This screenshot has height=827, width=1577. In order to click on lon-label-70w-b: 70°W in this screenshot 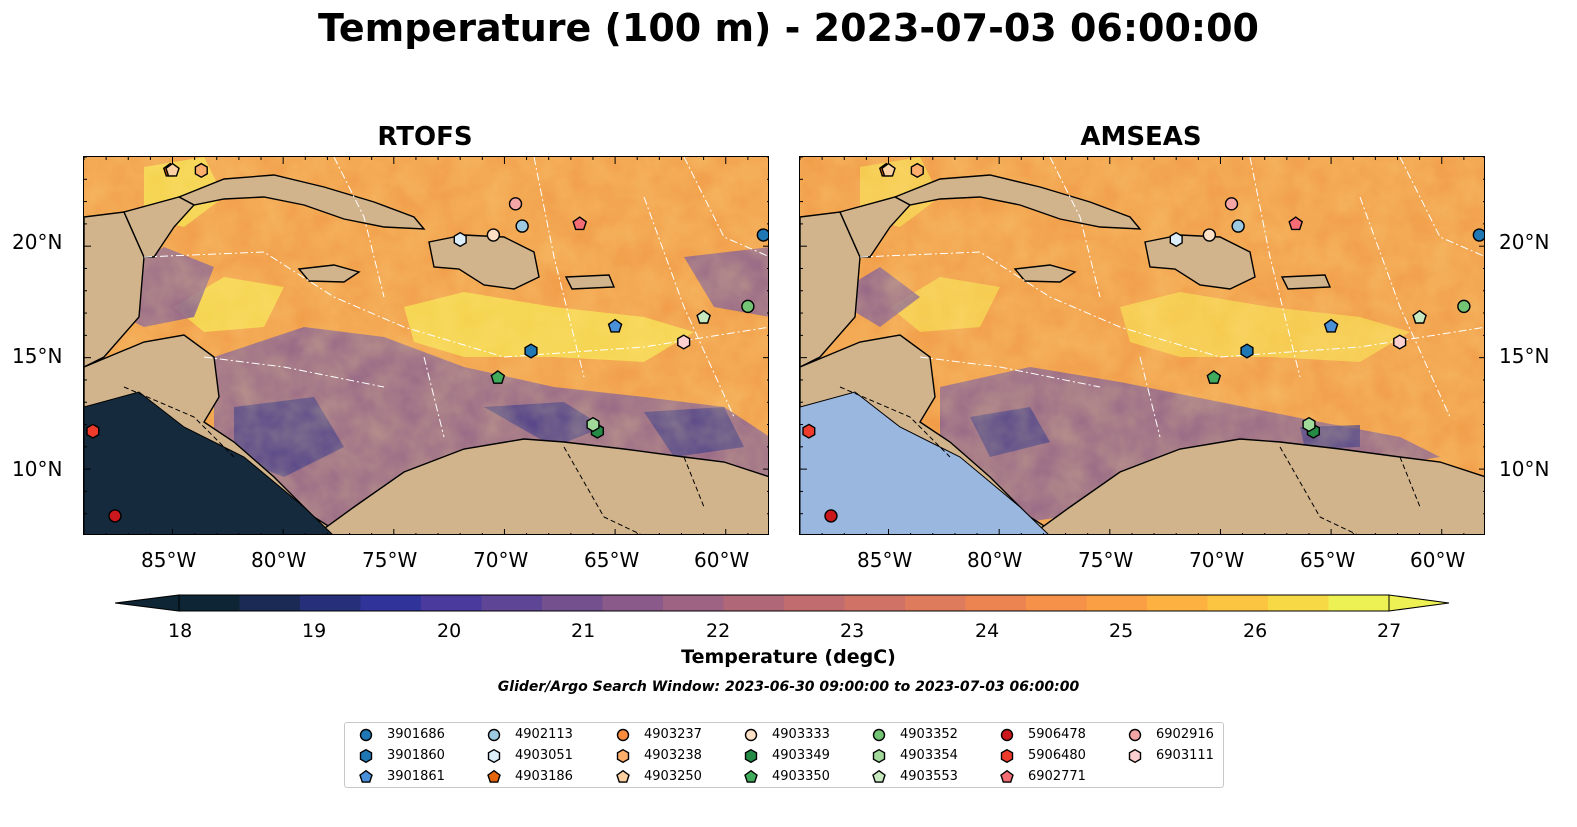, I will do `click(1217, 560)`.